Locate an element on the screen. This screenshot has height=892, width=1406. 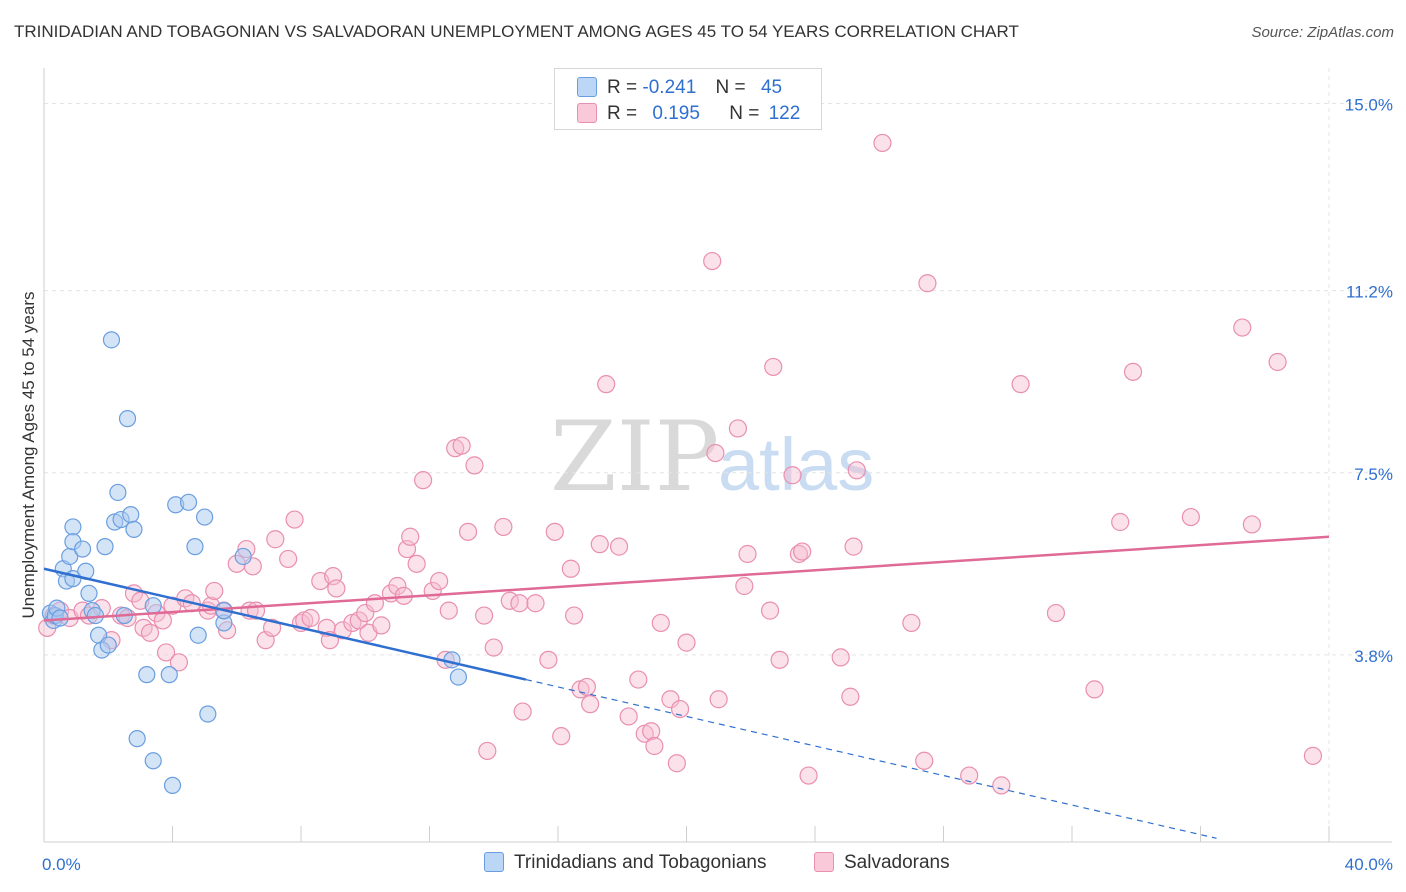
pink-n-value: 122 is located at coordinates (784, 113).